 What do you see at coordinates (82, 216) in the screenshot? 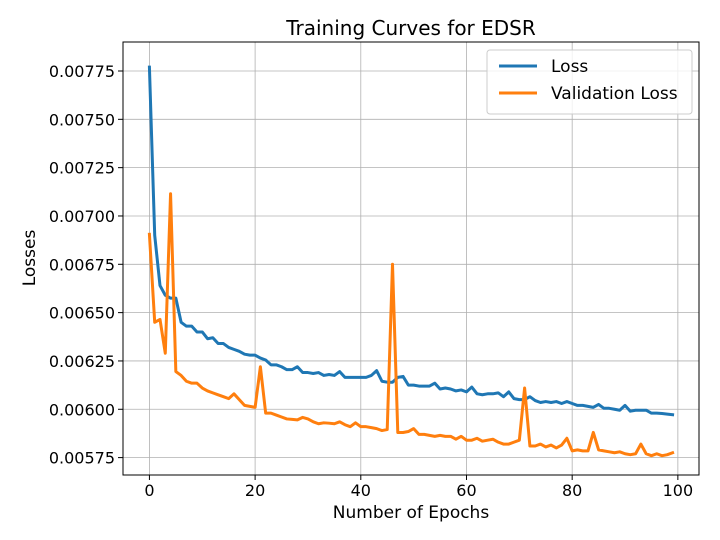
I see `y-tick-label: 0.00700` at bounding box center [82, 216].